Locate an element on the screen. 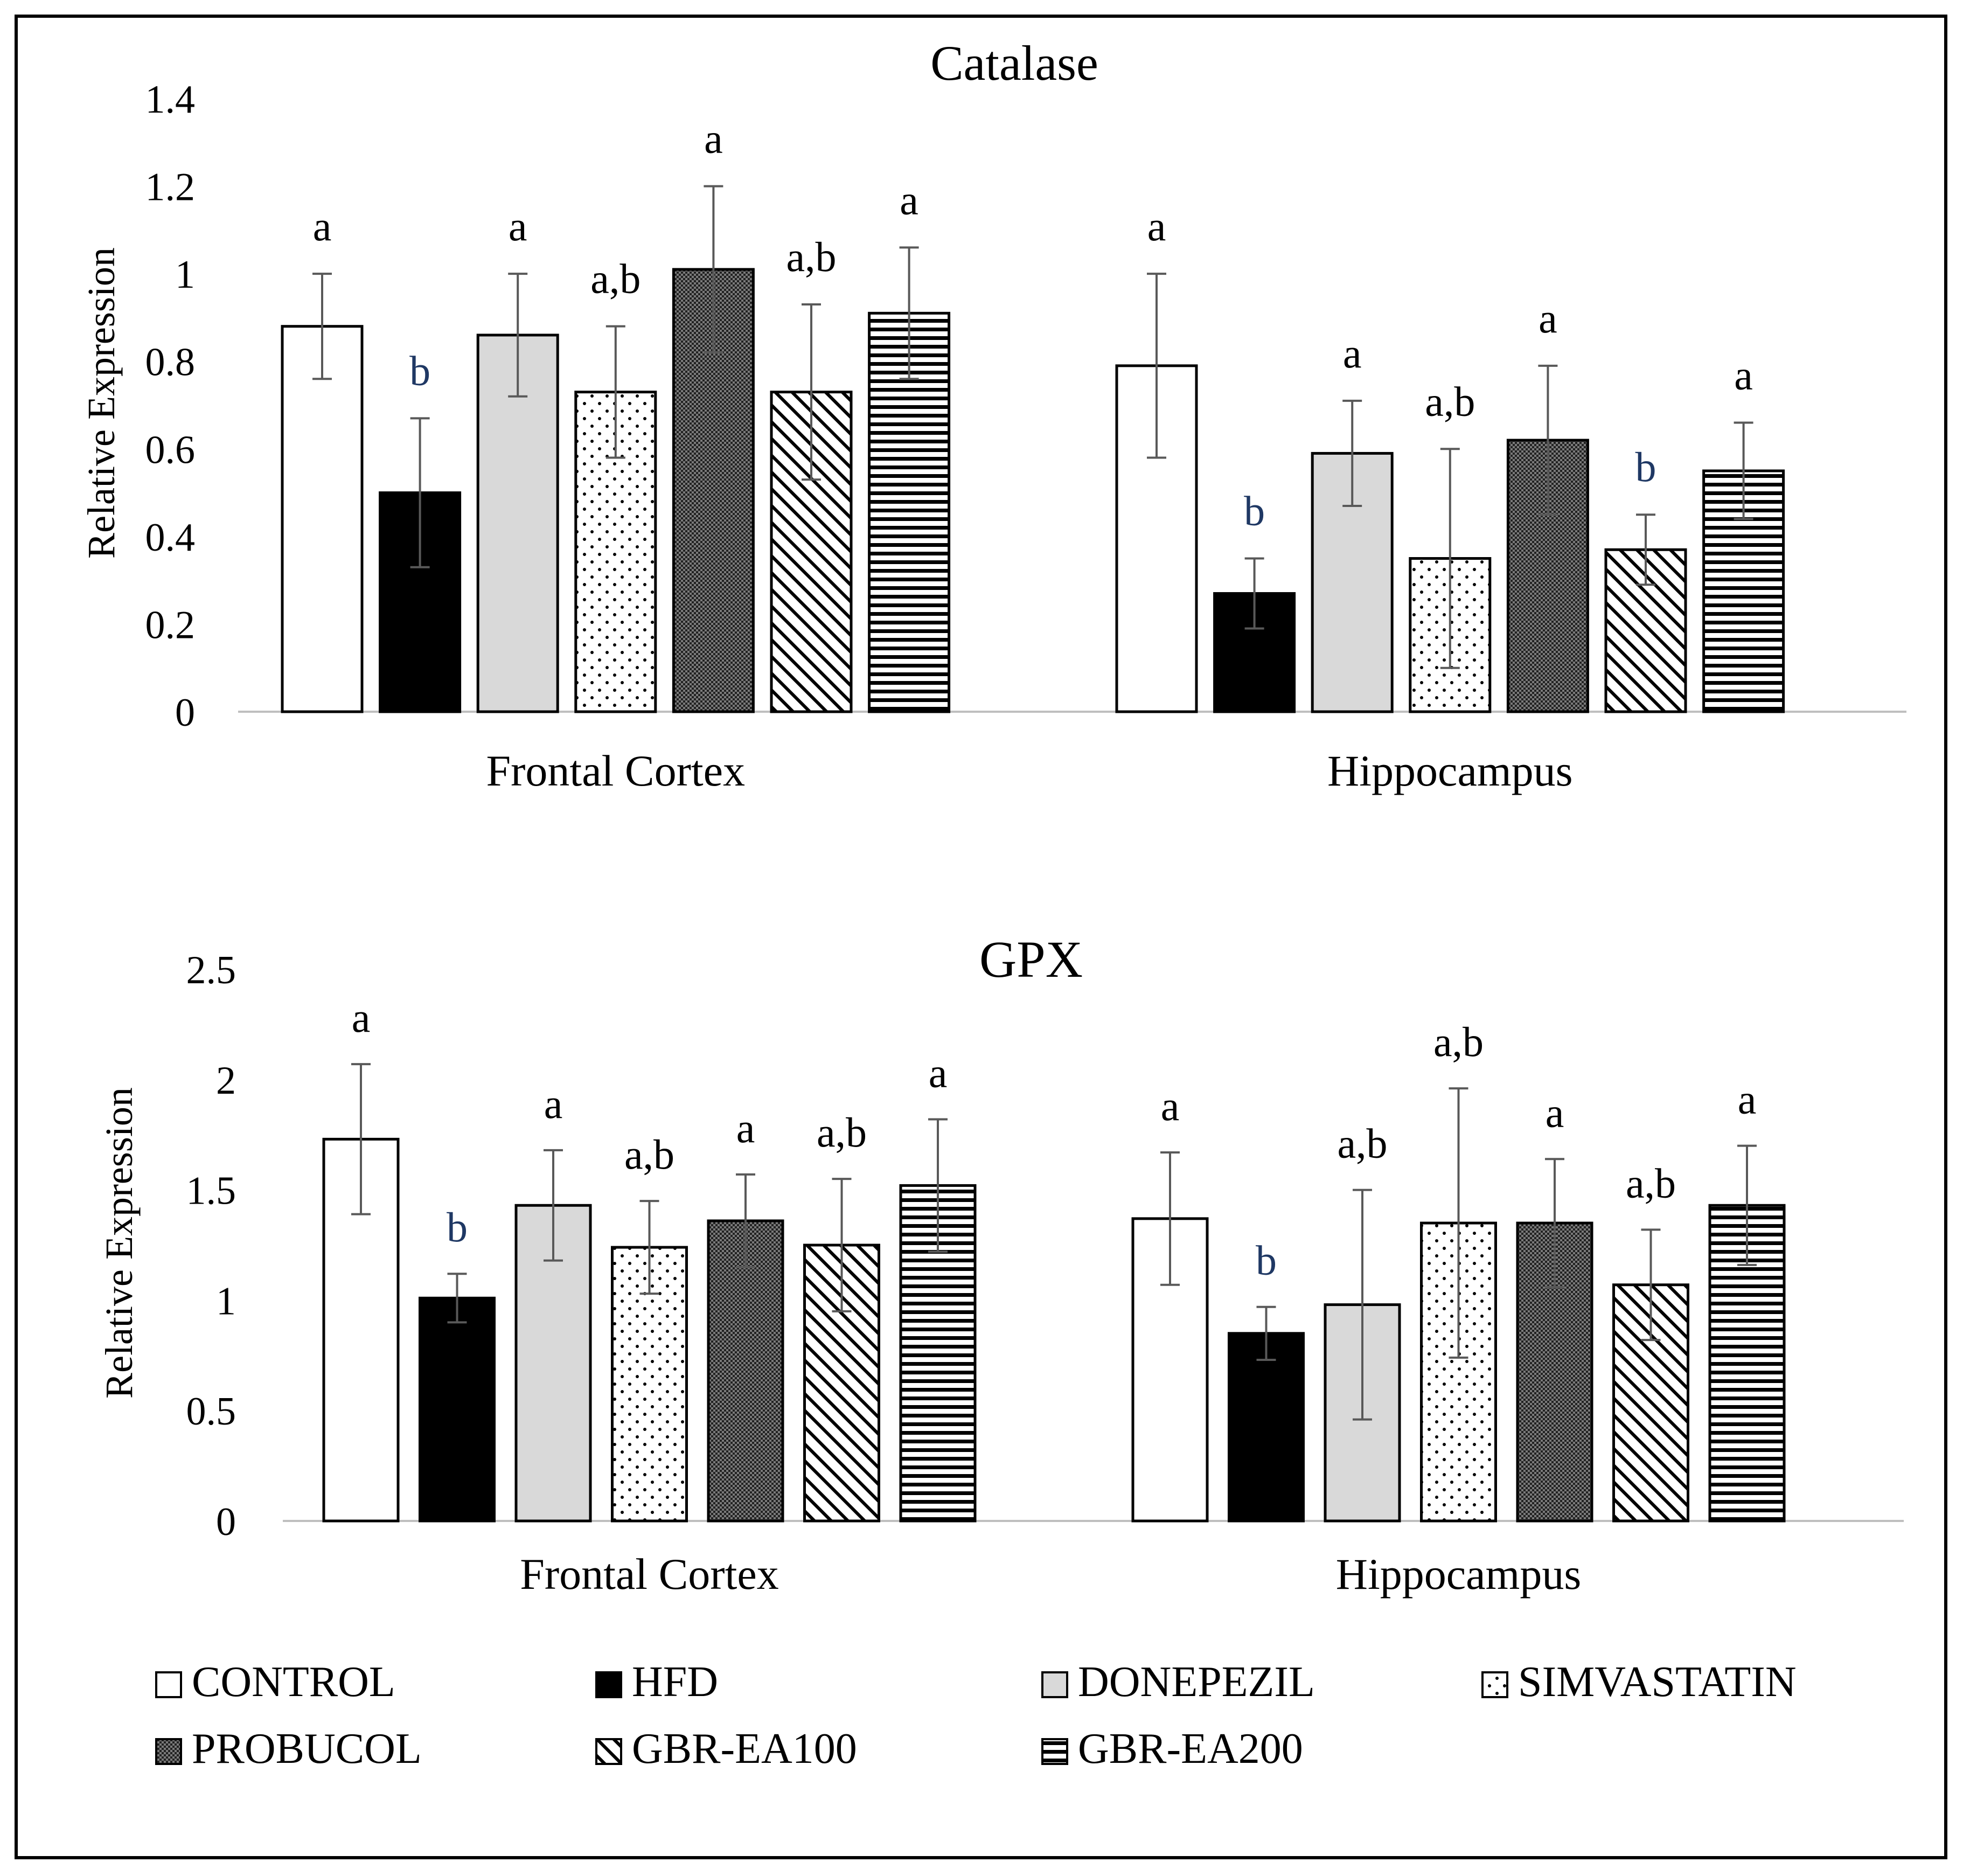 The width and height of the screenshot is (1963, 1876). y-tick-label: 0.4 is located at coordinates (170, 538).